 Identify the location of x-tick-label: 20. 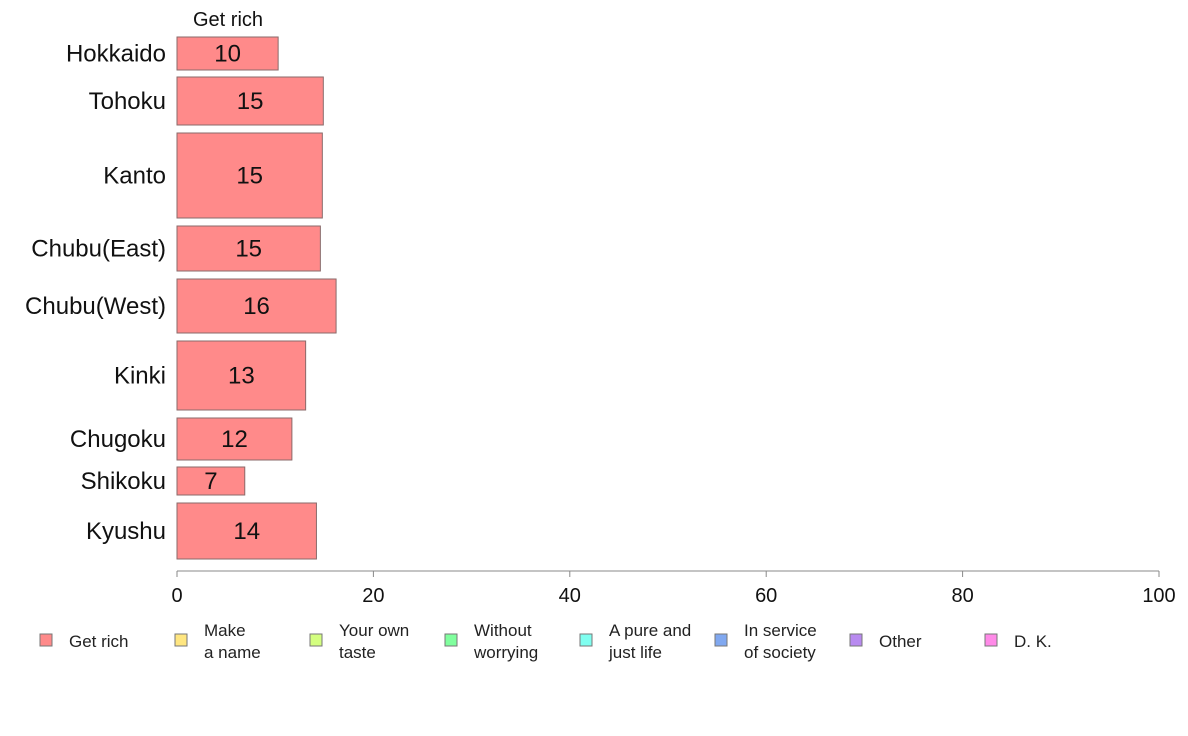
(373, 596).